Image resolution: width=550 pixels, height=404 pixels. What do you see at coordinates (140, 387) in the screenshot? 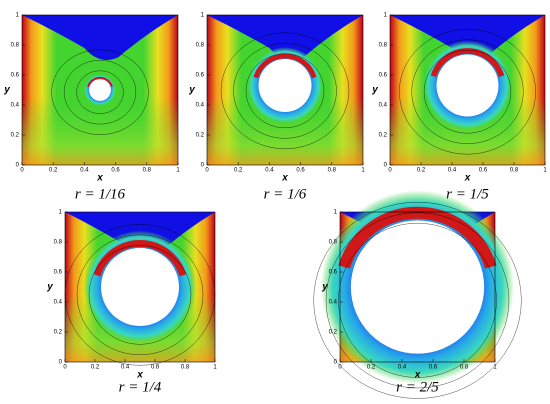
I see `panel-caption: r = 1/4` at bounding box center [140, 387].